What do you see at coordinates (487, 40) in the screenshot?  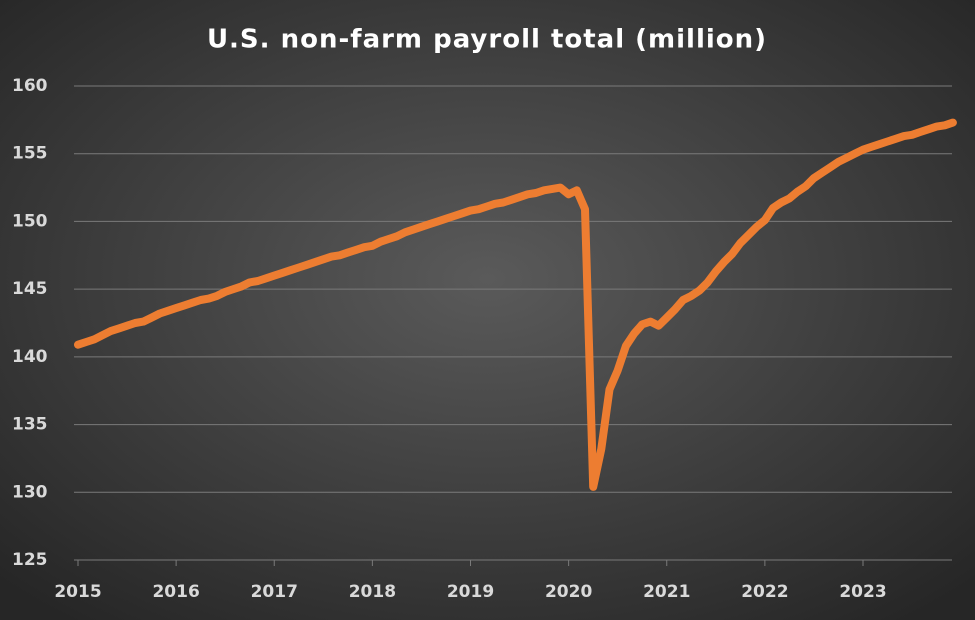 I see `chart-title: U.S. non-farm payroll total (million)` at bounding box center [487, 40].